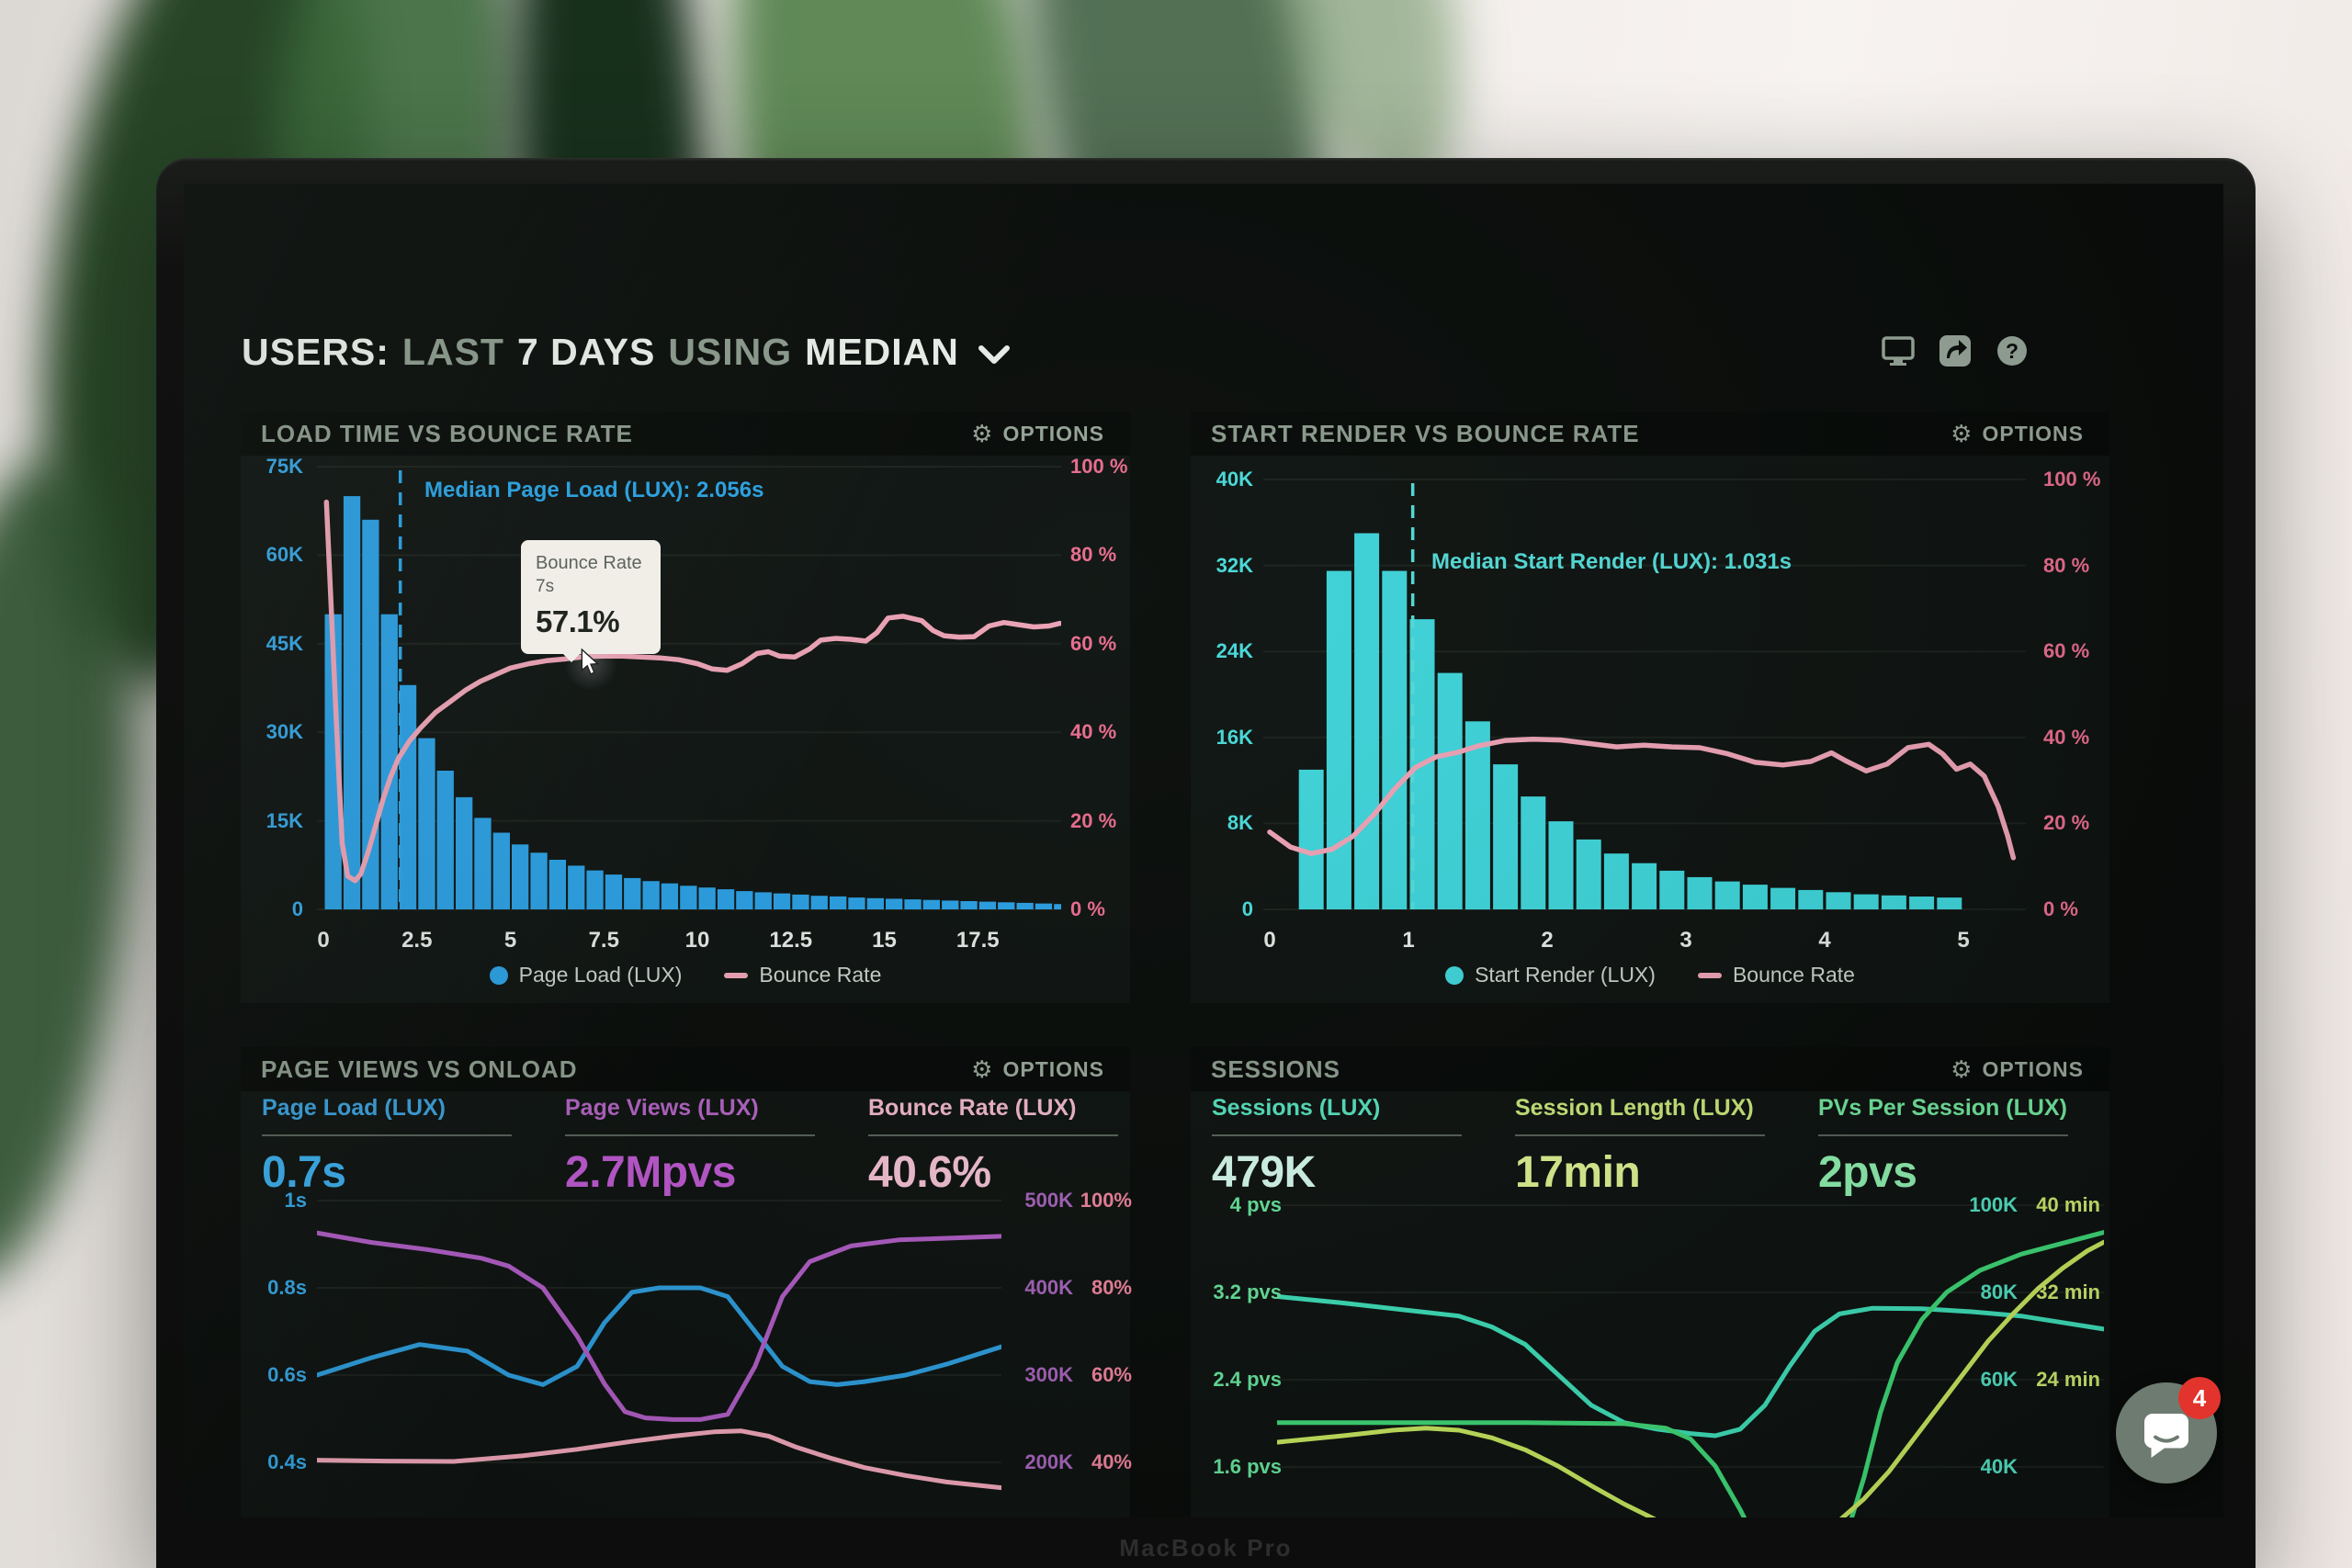 This screenshot has width=2352, height=1568. Describe the element at coordinates (929, 1172) in the screenshot. I see `metric-value: 40.6%` at that location.